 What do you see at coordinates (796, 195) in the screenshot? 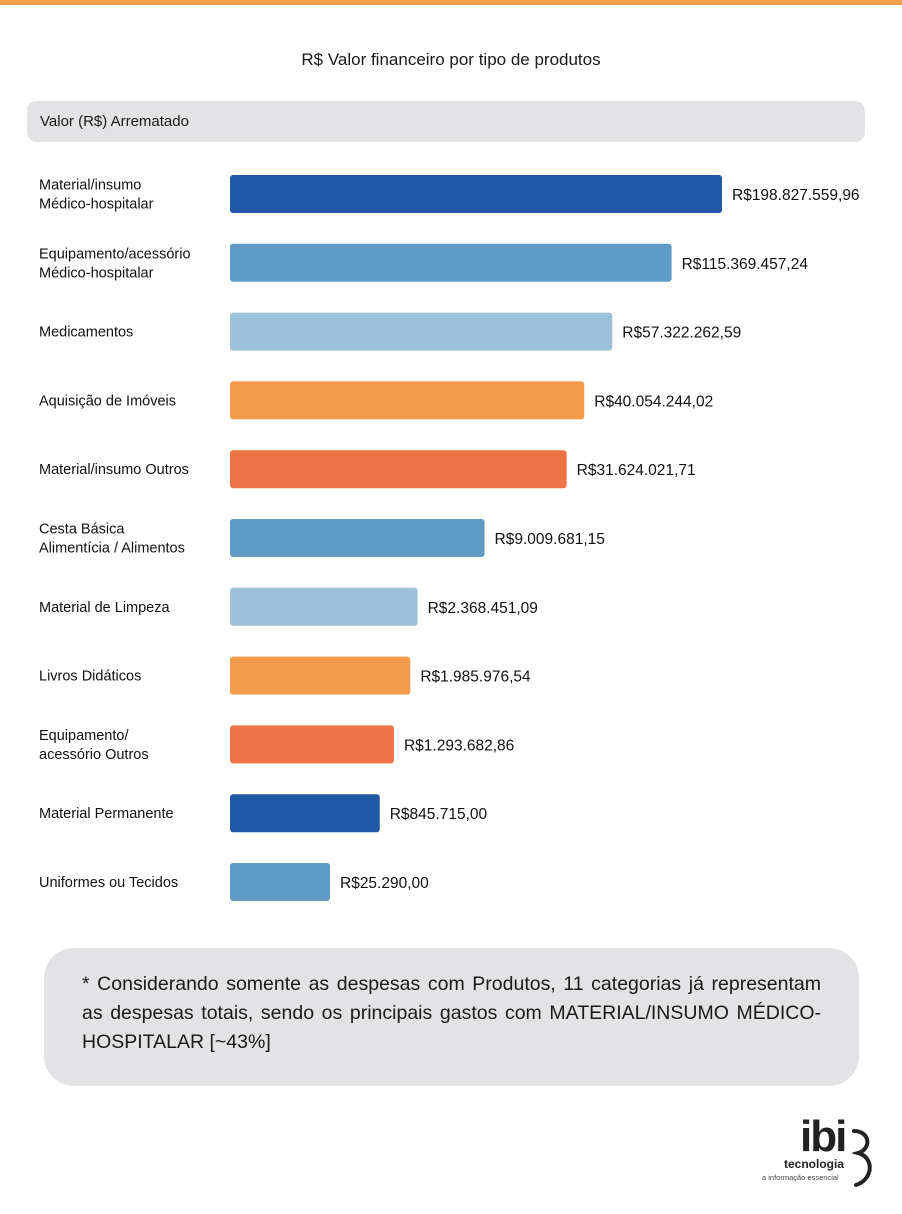
I see `value-label: R$198.827.559,96` at bounding box center [796, 195].